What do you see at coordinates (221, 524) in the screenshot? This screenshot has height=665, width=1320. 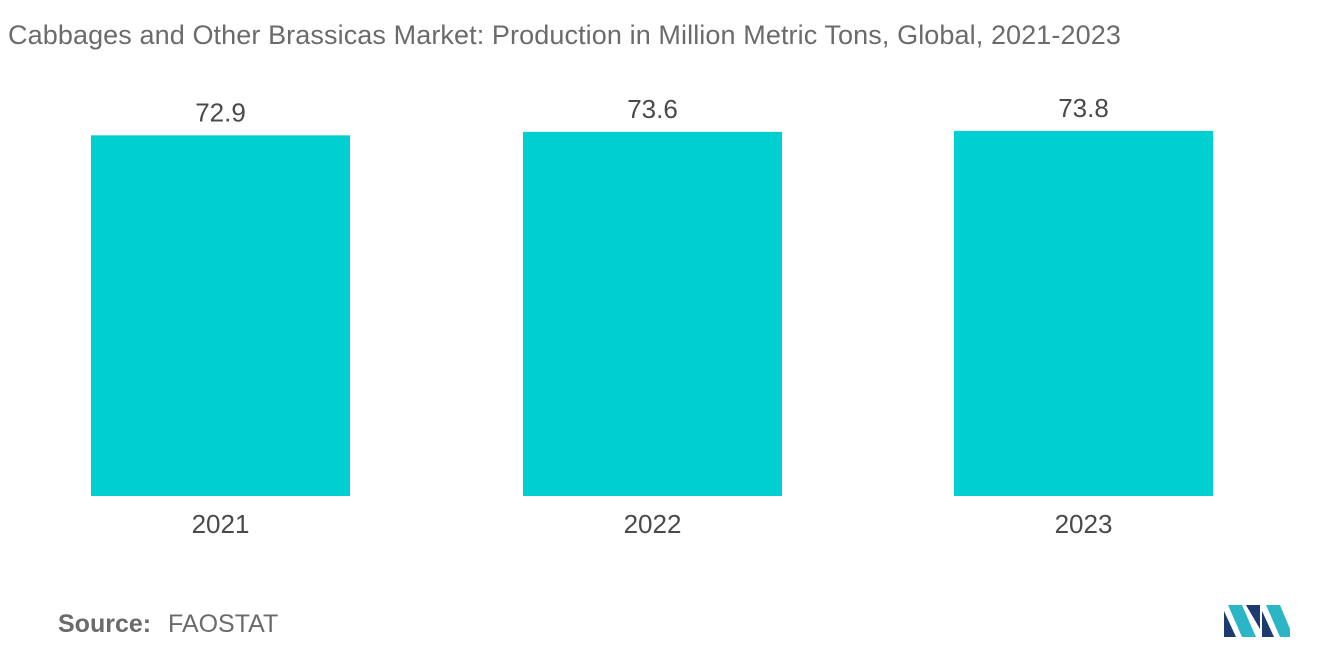 I see `x-tick-label: 2021` at bounding box center [221, 524].